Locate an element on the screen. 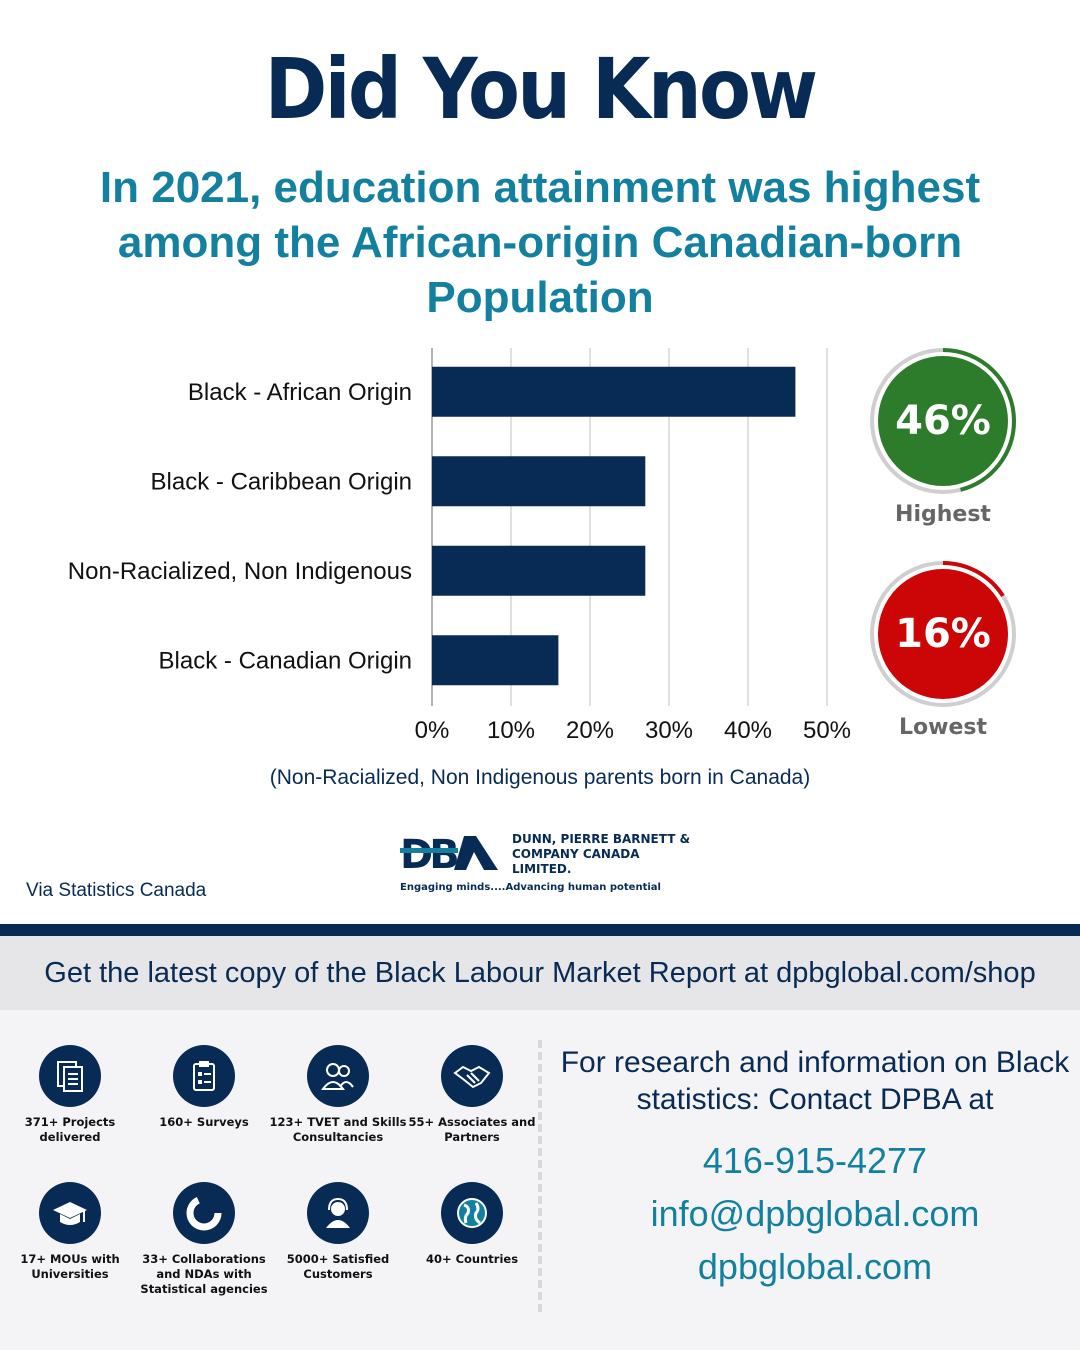 The image size is (1080, 1350). feature-consultancies: 123+ TVET and Skills Consultancies is located at coordinates (338, 1095).